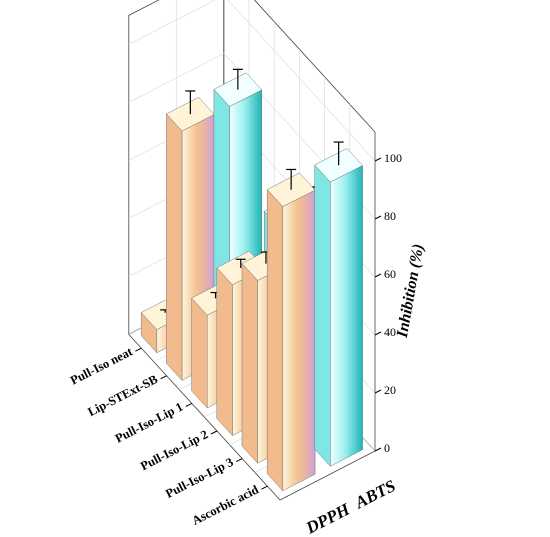 Image resolution: width=550 pixels, height=537 pixels. I want to click on category-label-1: Pull-Iso-Lip 3, so click(199, 478).